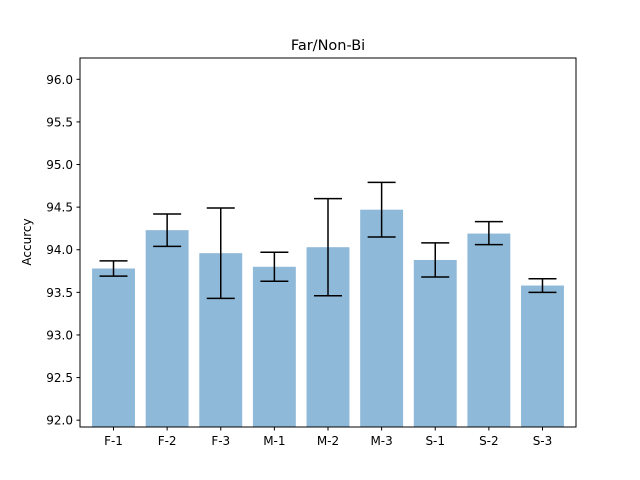 The image size is (640, 480). I want to click on x-tick-label: S-2, so click(489, 441).